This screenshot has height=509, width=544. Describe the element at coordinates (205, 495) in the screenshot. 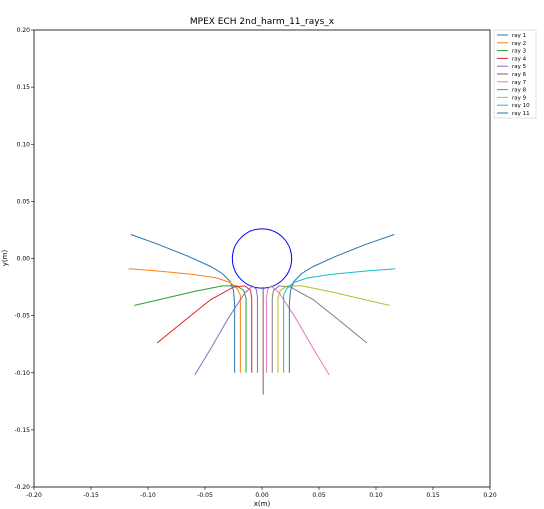

I see `x-tick-label: -0.05` at that location.